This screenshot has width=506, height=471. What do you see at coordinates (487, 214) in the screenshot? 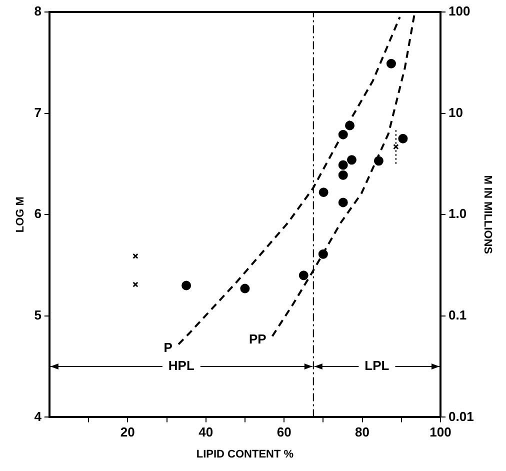
I see `y2-axis-title: M IN MILLIONS` at bounding box center [487, 214].